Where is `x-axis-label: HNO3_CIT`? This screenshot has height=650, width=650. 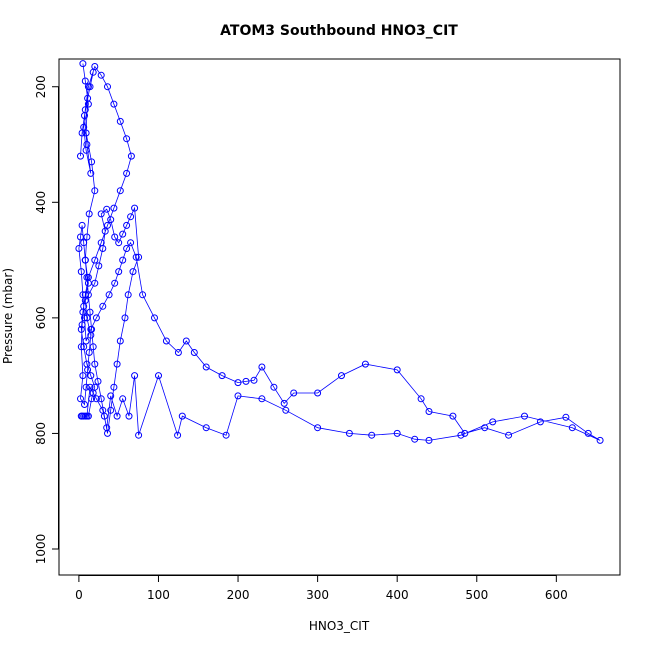
x-axis-label: HNO3_CIT is located at coordinates (339, 626).